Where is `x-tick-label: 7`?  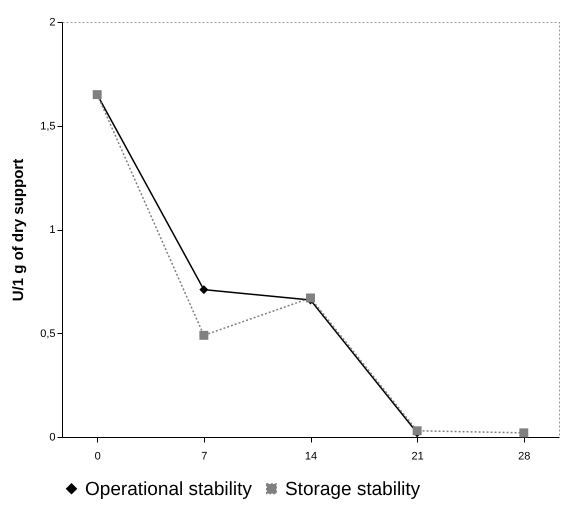 x-tick-label: 7 is located at coordinates (204, 456).